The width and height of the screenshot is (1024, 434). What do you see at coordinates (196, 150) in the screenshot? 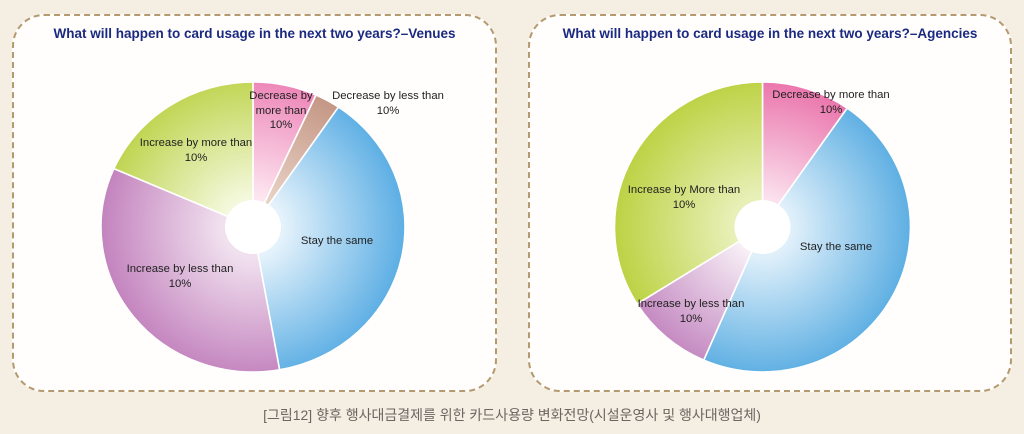
I see `slice-label-increase-more: Increase by more than 10%` at bounding box center [196, 150].